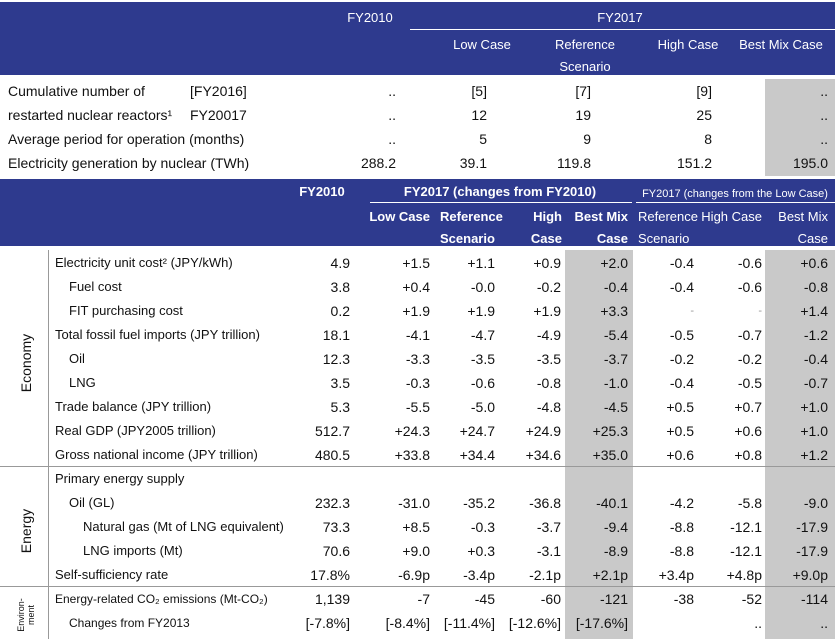 The width and height of the screenshot is (835, 639). What do you see at coordinates (615, 551) in the screenshot?
I see `cell: -8.9` at bounding box center [615, 551].